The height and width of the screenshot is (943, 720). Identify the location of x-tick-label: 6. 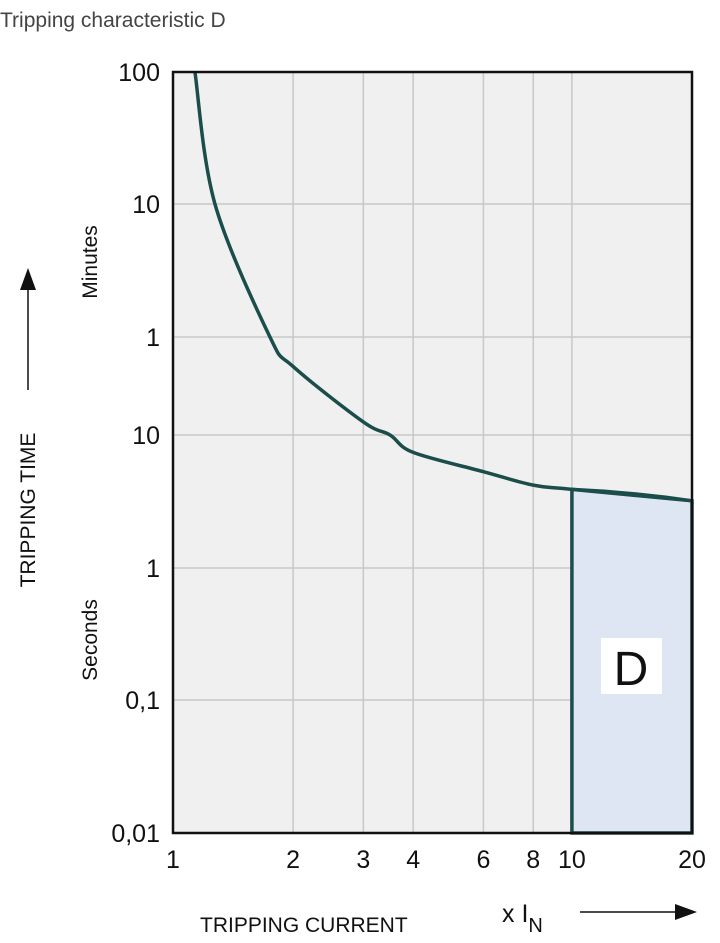
(483, 860).